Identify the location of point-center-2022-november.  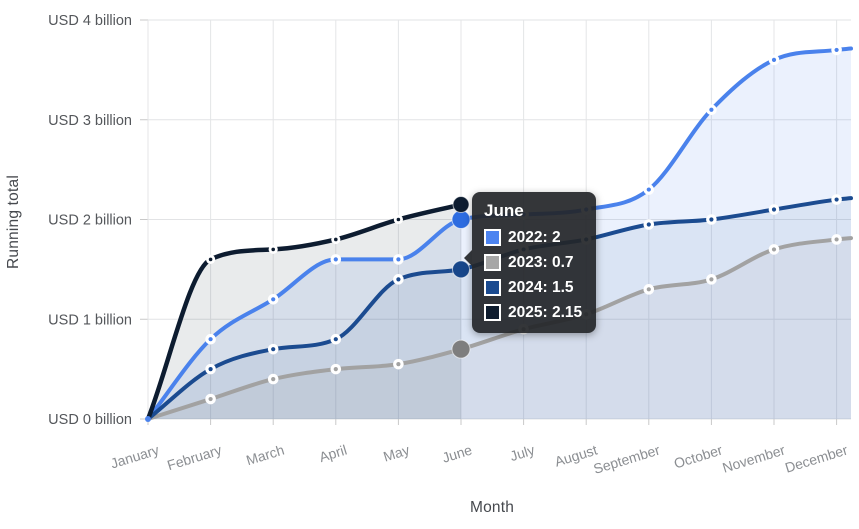
(774, 60).